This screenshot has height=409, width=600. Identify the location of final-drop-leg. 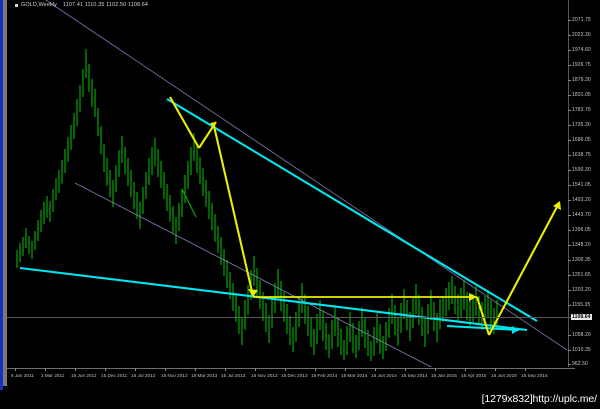
(483, 316).